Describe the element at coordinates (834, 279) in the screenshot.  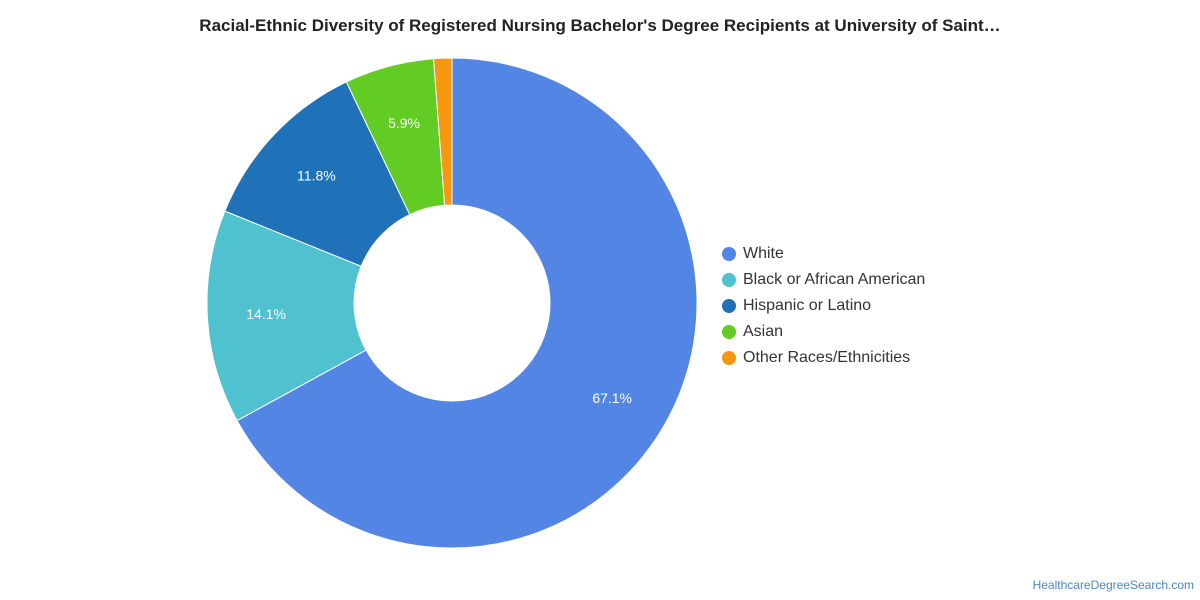
I see `legend-label: Black or African American` at that location.